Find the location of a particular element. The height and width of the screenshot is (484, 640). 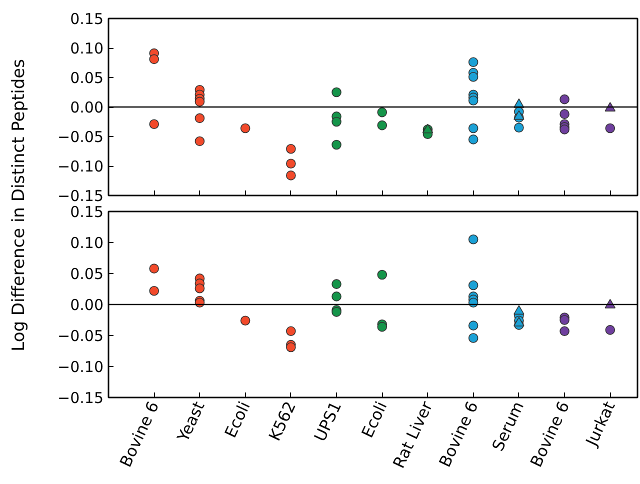

x-tick-label: K562 is located at coordinates (282, 421).